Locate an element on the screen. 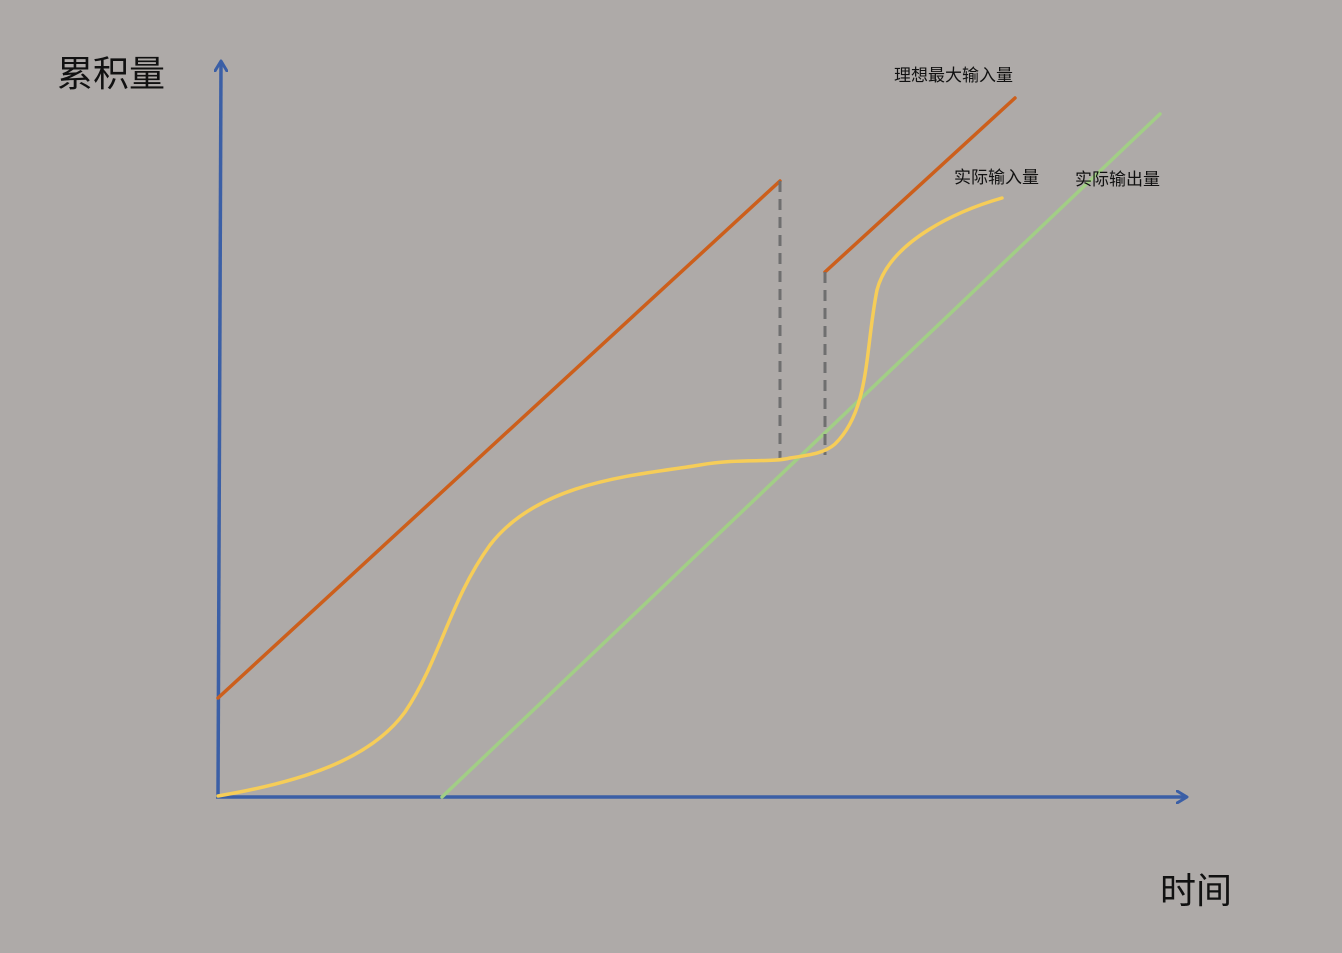 This screenshot has height=953, width=1342. x-axis-title: 时间 is located at coordinates (1196, 891).